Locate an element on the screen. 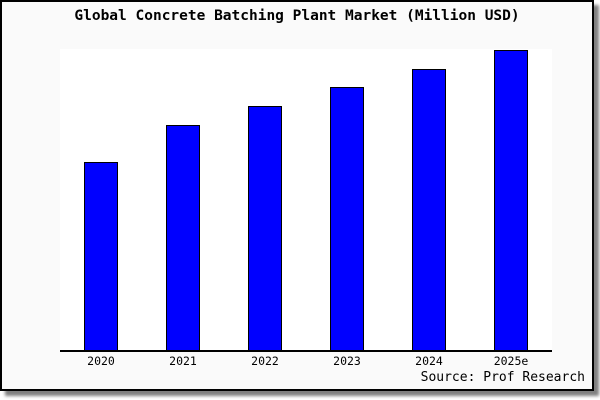  bar-2024 is located at coordinates (429, 209).